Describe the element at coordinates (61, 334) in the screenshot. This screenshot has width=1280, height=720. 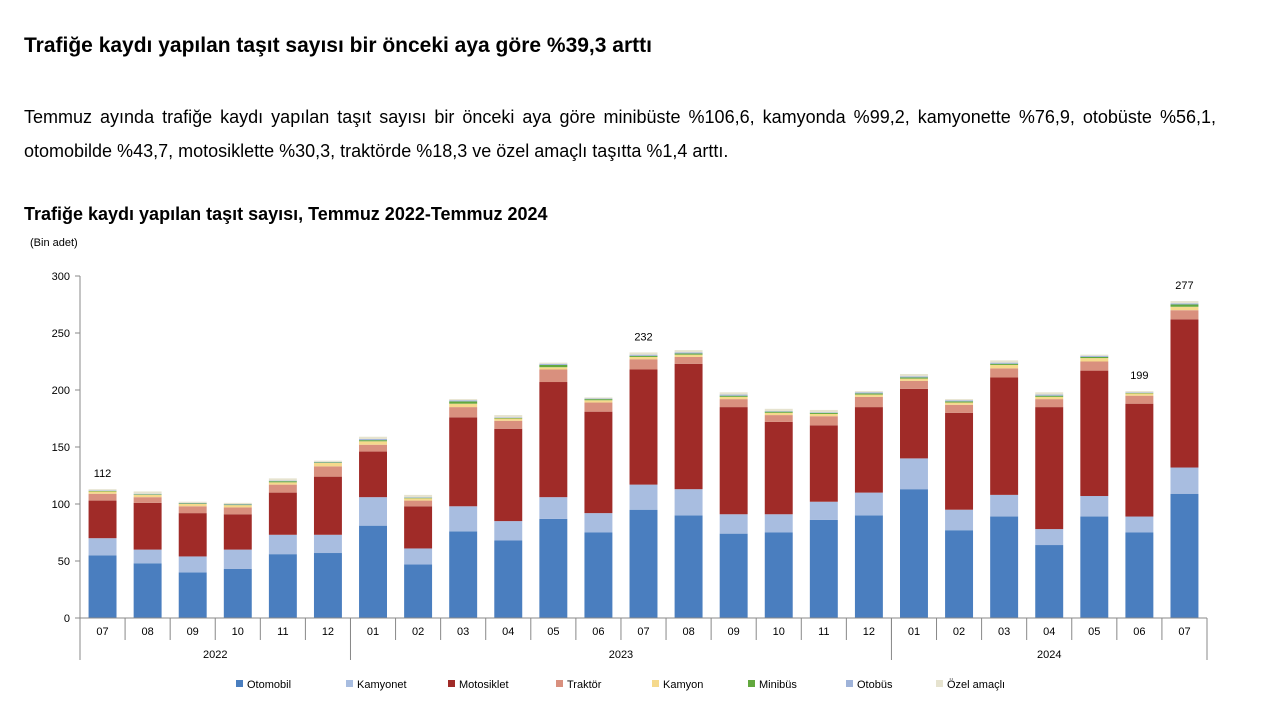
I see `y-tick-label: 250` at that location.